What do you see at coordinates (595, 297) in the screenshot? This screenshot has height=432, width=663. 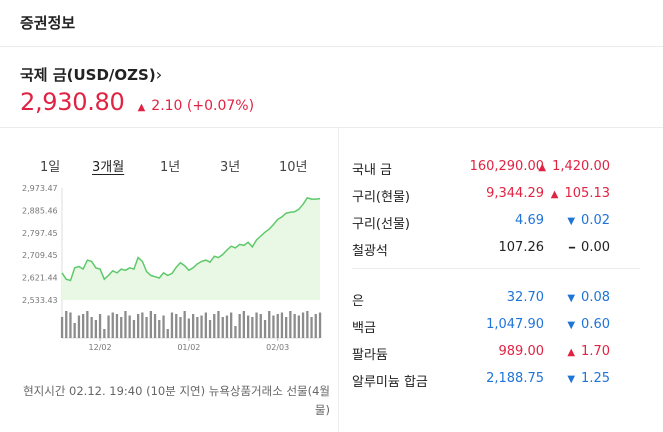 I see `commodity-change-value: 0.08` at bounding box center [595, 297].